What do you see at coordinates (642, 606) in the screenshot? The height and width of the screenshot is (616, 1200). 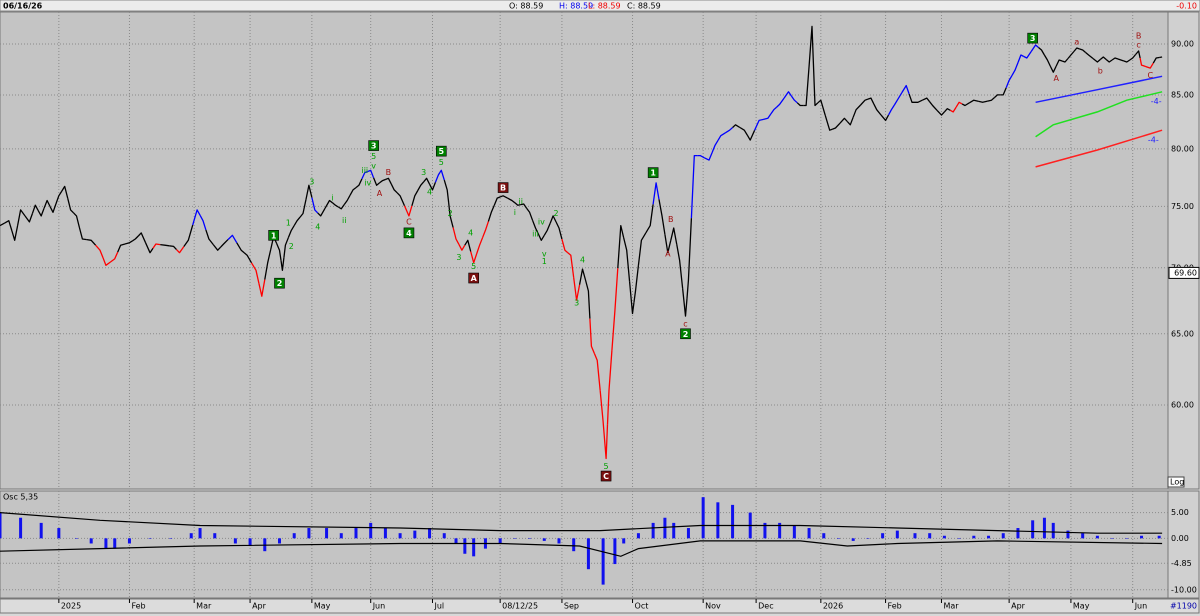 I see `x-tick-label: Oct` at bounding box center [642, 606].